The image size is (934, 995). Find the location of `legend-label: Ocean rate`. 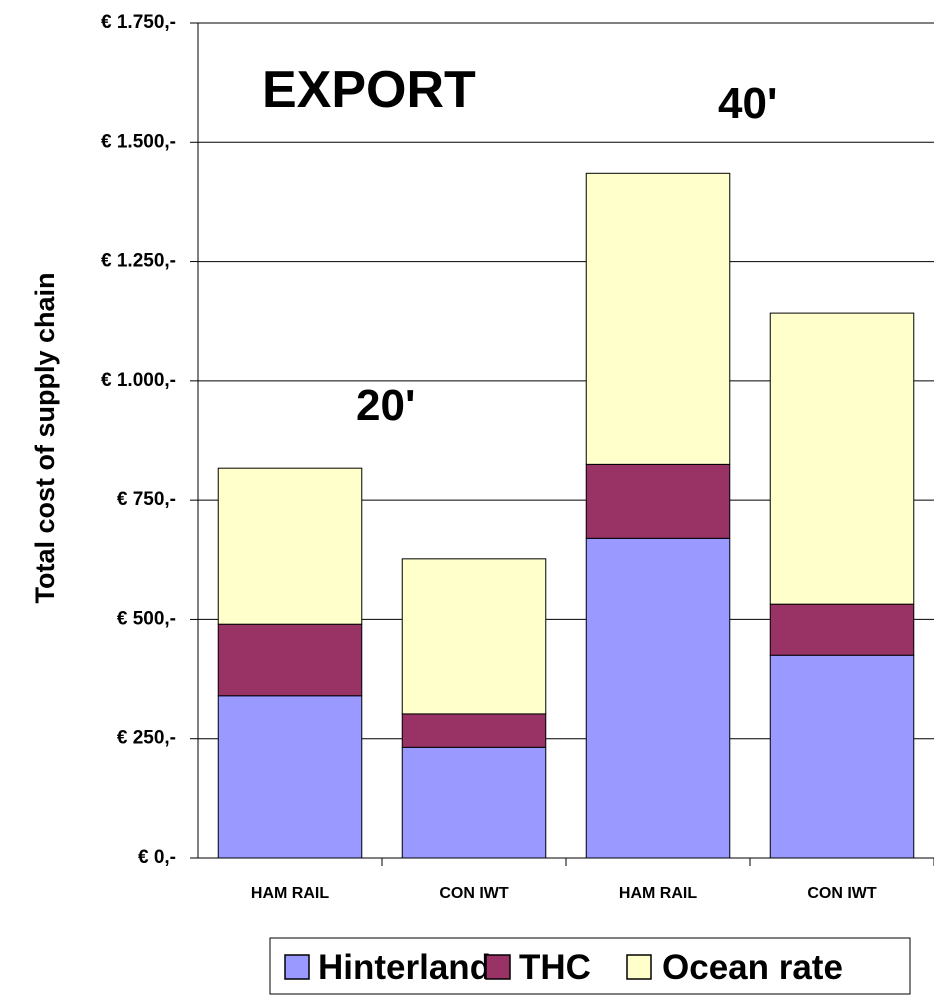

legend-label: Ocean rate is located at coordinates (752, 967).